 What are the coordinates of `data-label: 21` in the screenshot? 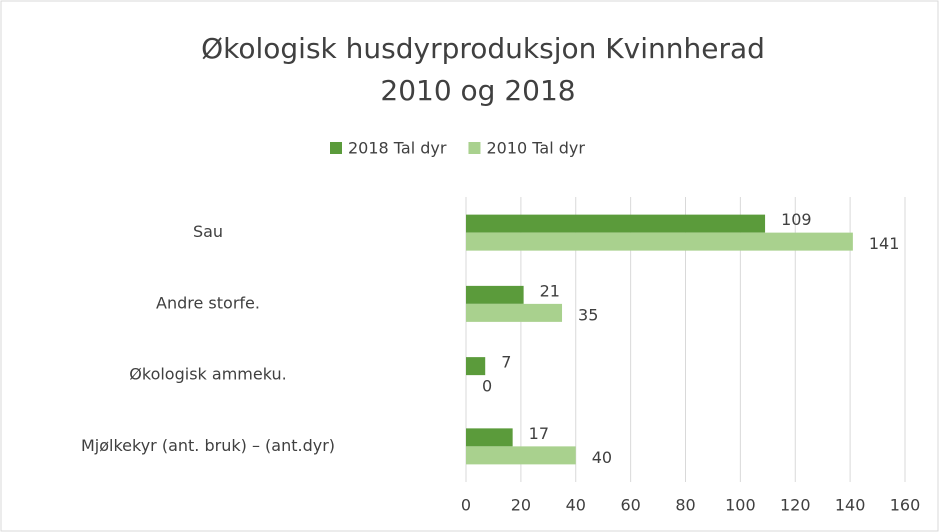 It's located at (550, 290).